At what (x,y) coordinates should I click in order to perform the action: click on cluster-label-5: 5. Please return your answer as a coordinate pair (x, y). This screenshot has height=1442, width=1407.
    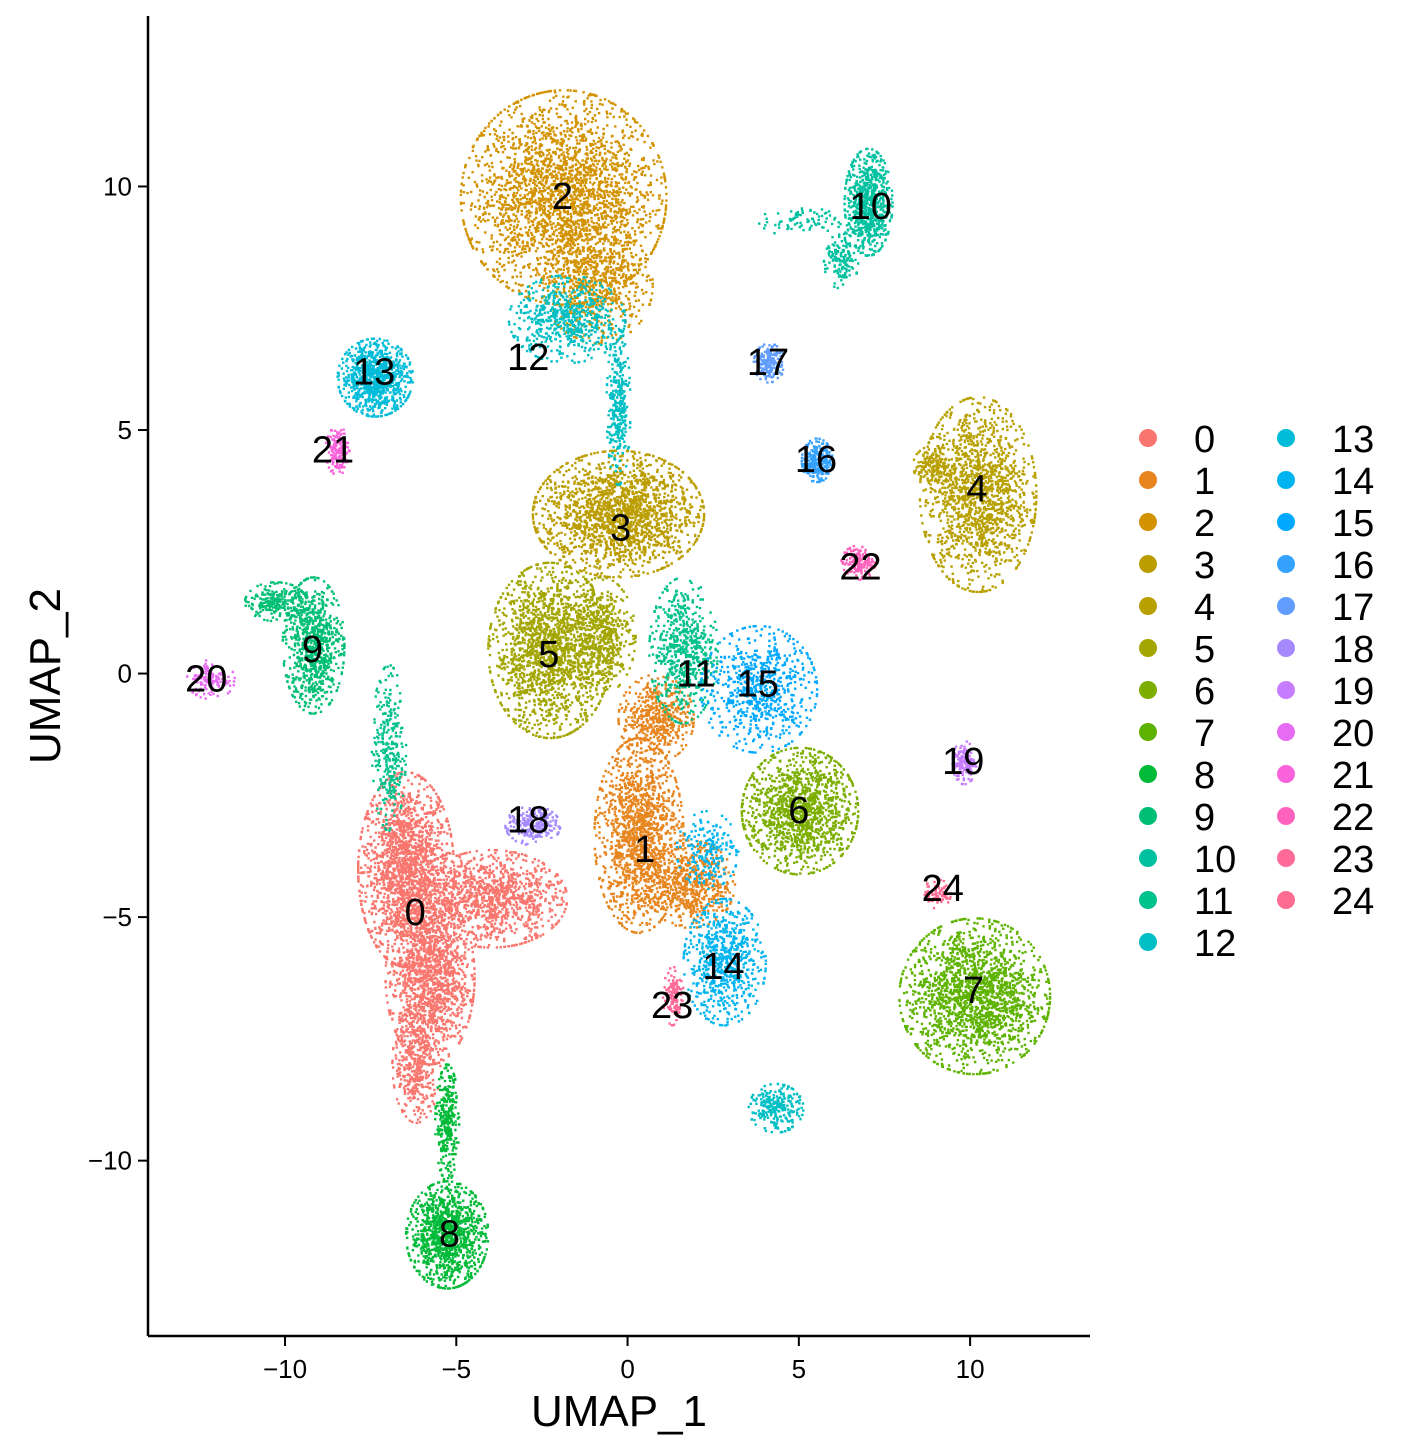
    Looking at the image, I should click on (548, 655).